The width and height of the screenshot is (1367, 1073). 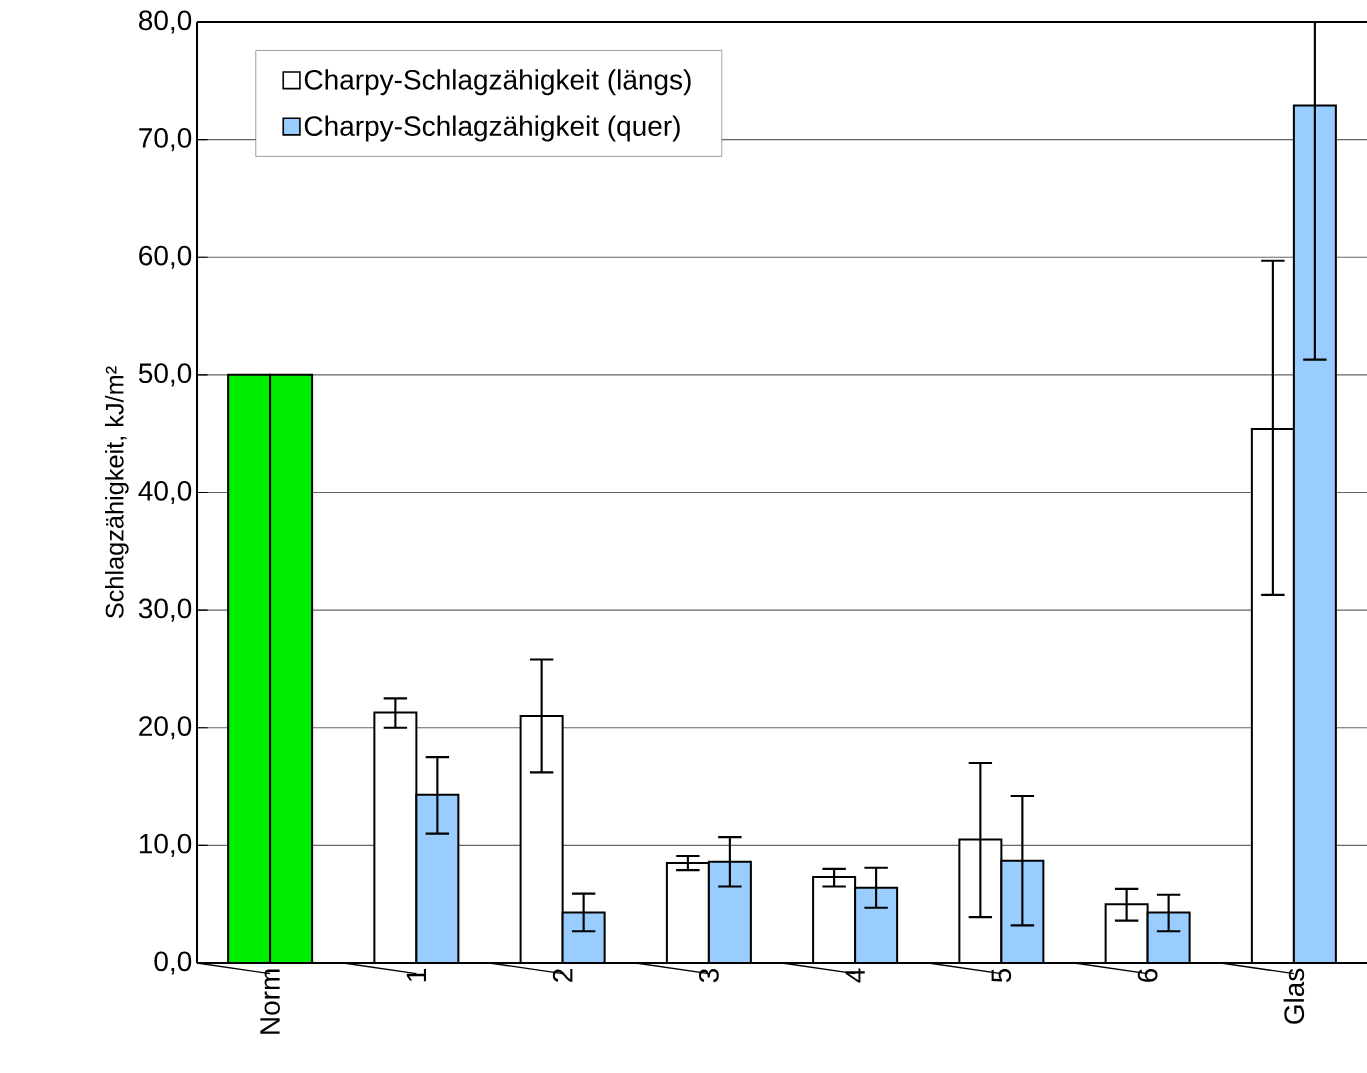 I want to click on legend-label: Charpy-Schlagzähigkeit (quer), so click(x=492, y=128).